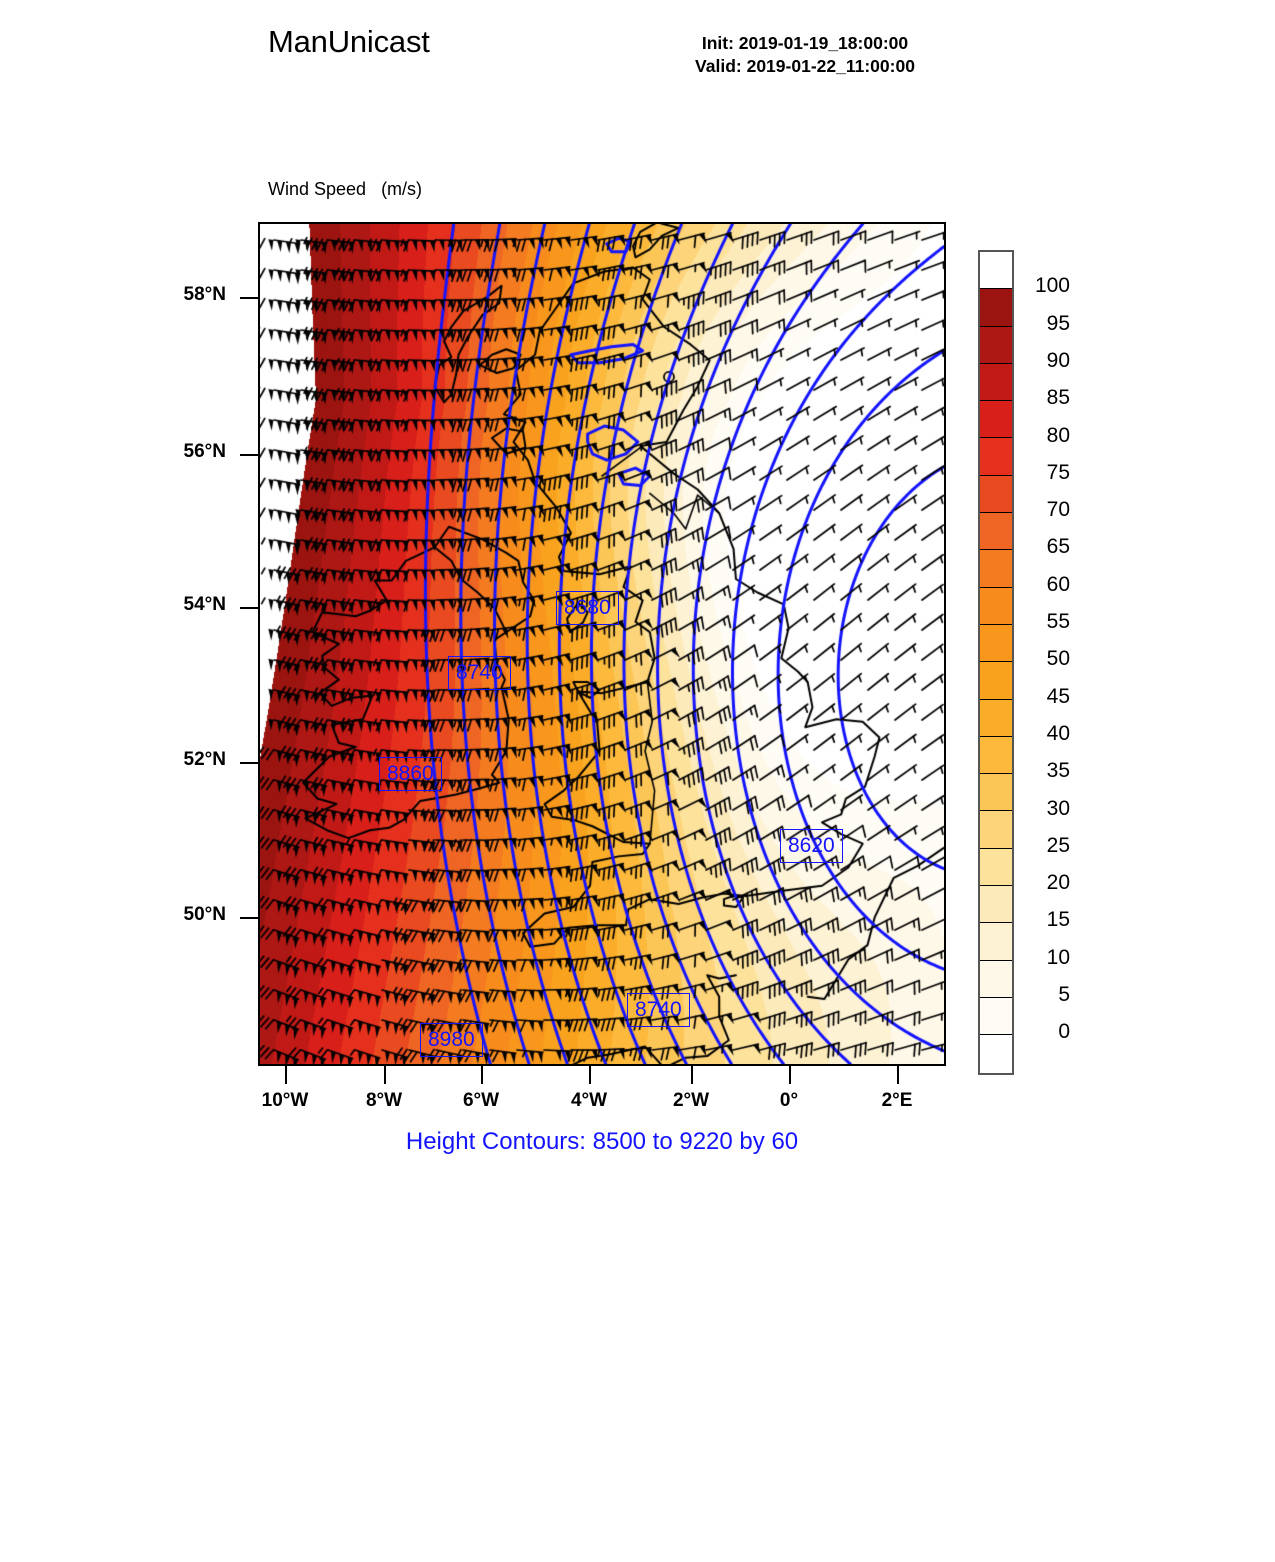 Image resolution: width=1275 pixels, height=1562 pixels. I want to click on colorbar-tick-label: 100, so click(1052, 286).